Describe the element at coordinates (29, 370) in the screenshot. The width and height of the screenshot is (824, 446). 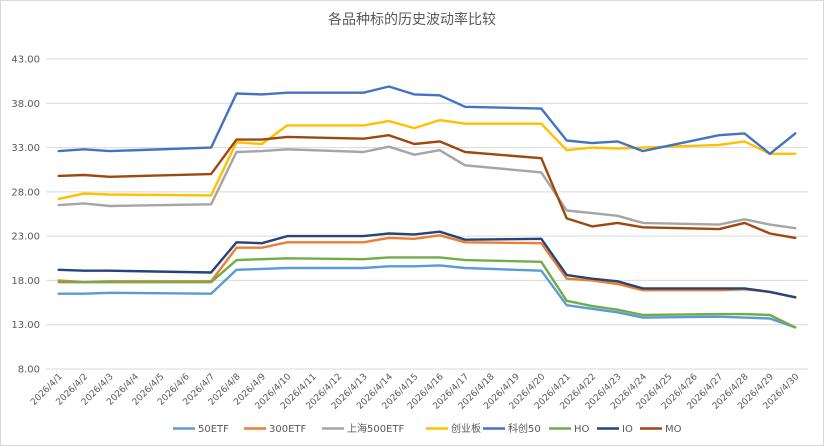
I see `y-tick-label: 8.00` at that location.